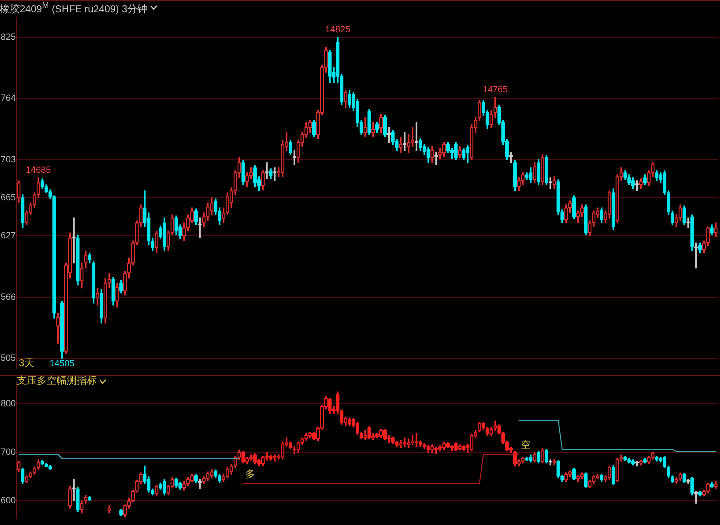 The width and height of the screenshot is (720, 525). Describe the element at coordinates (8, 501) in the screenshot. I see `y-tick-label: 600` at that location.